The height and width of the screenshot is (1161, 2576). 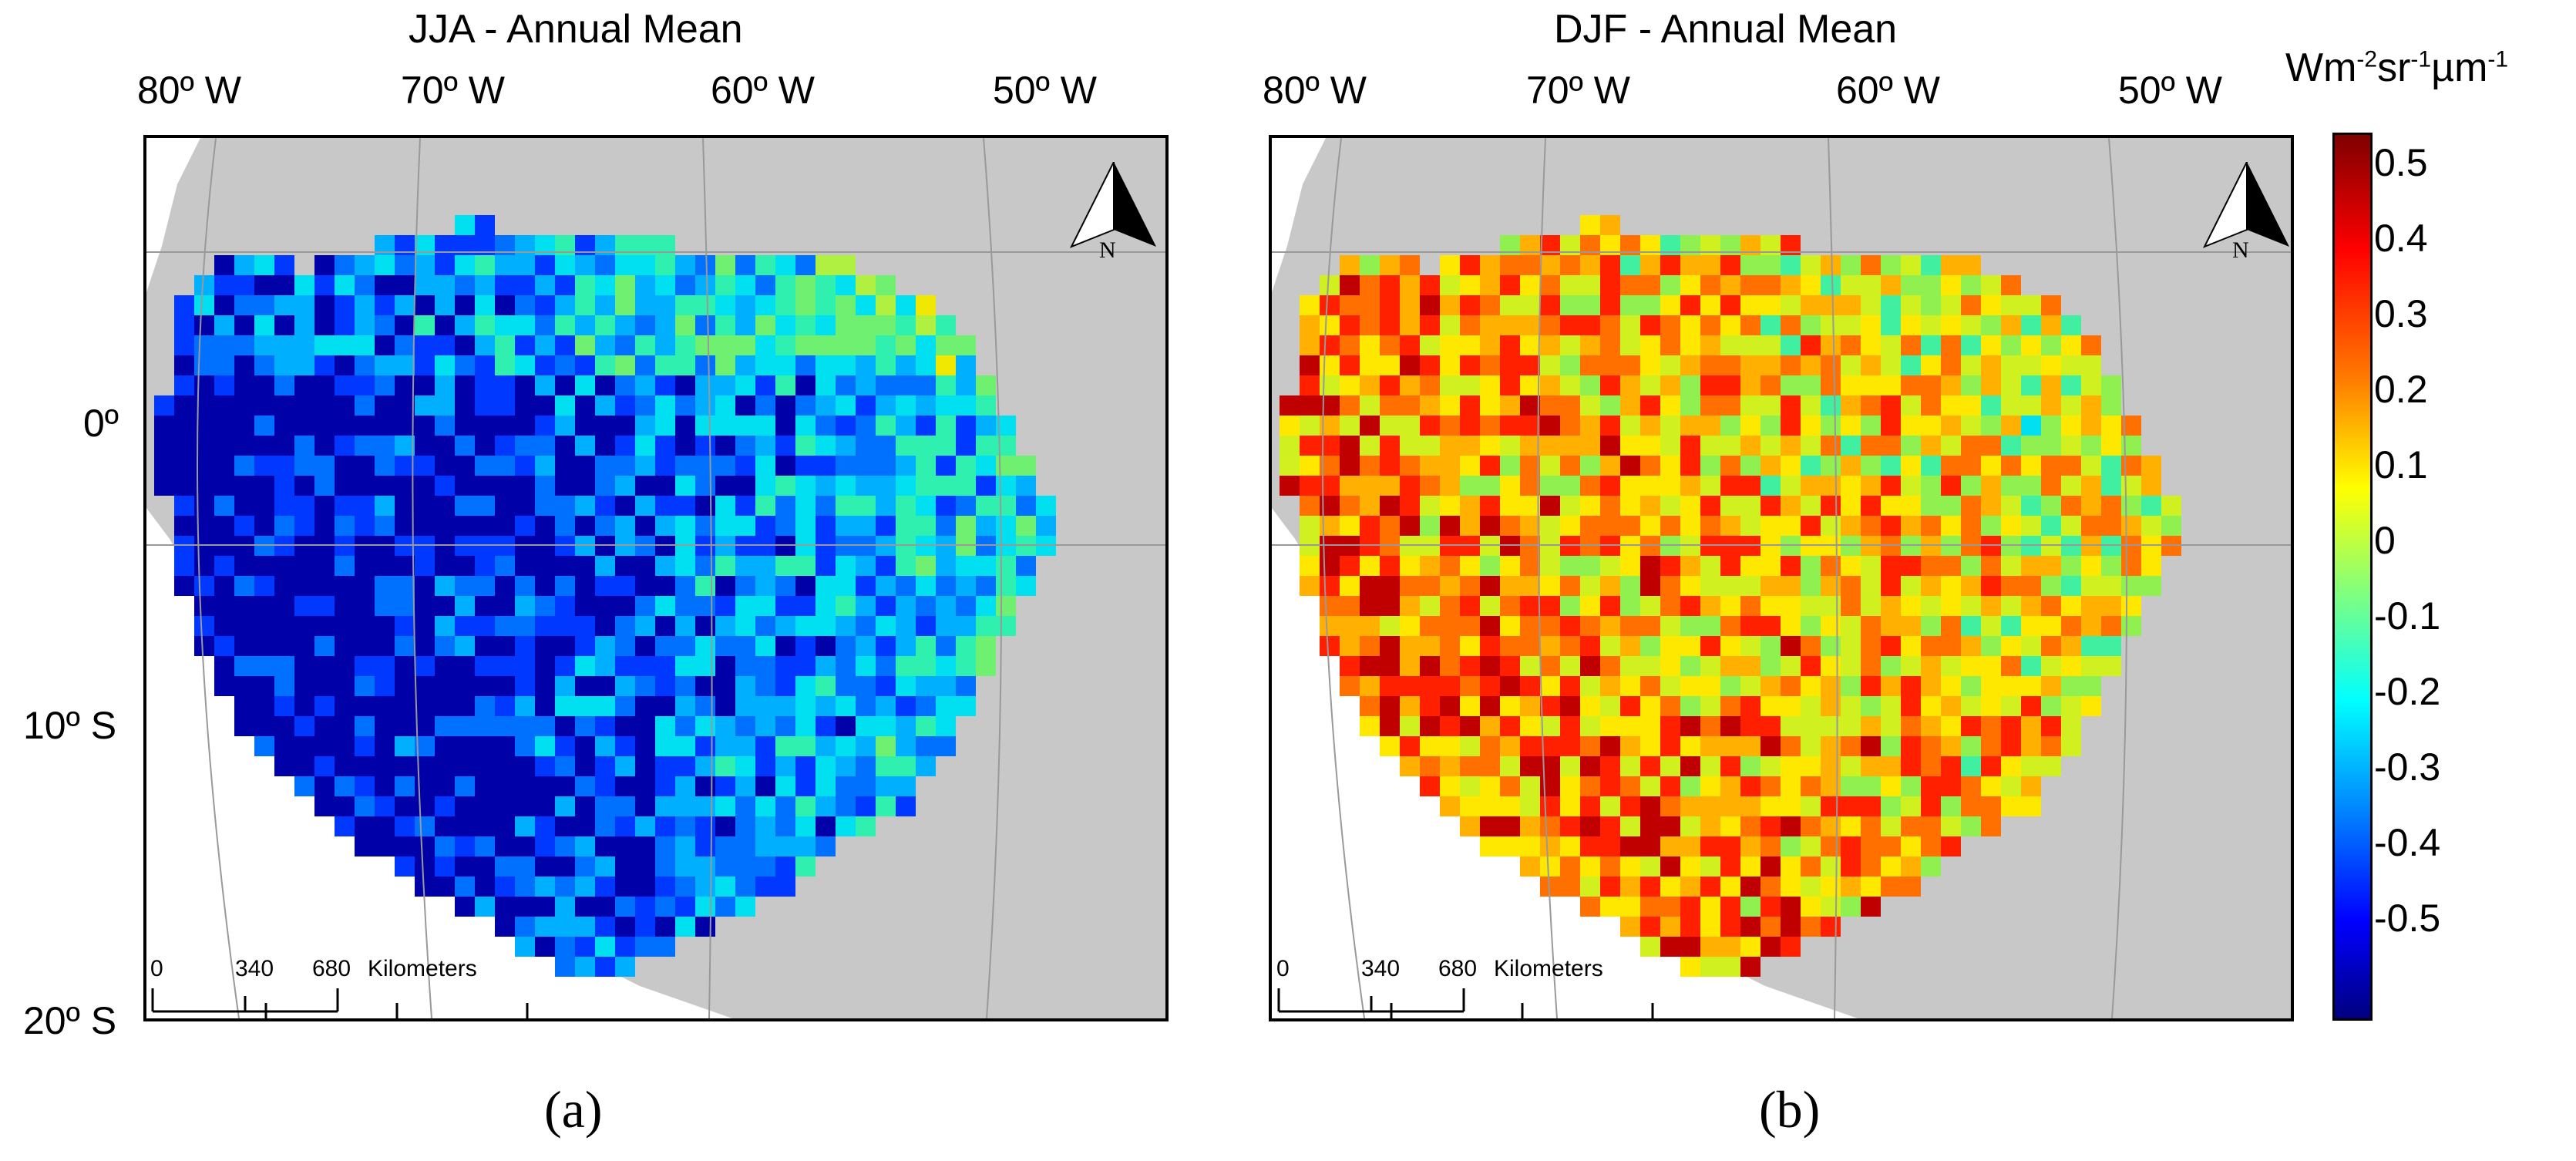 What do you see at coordinates (763, 90) in the screenshot?
I see `lon-label-60w: 60º W` at bounding box center [763, 90].